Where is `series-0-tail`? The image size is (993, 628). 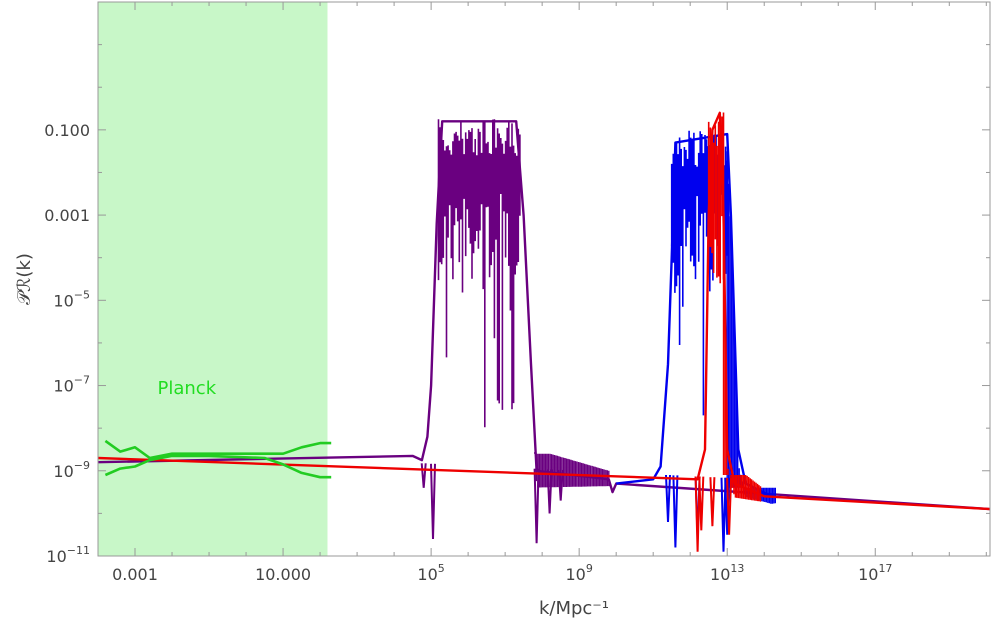 series-0-tail is located at coordinates (572, 470).